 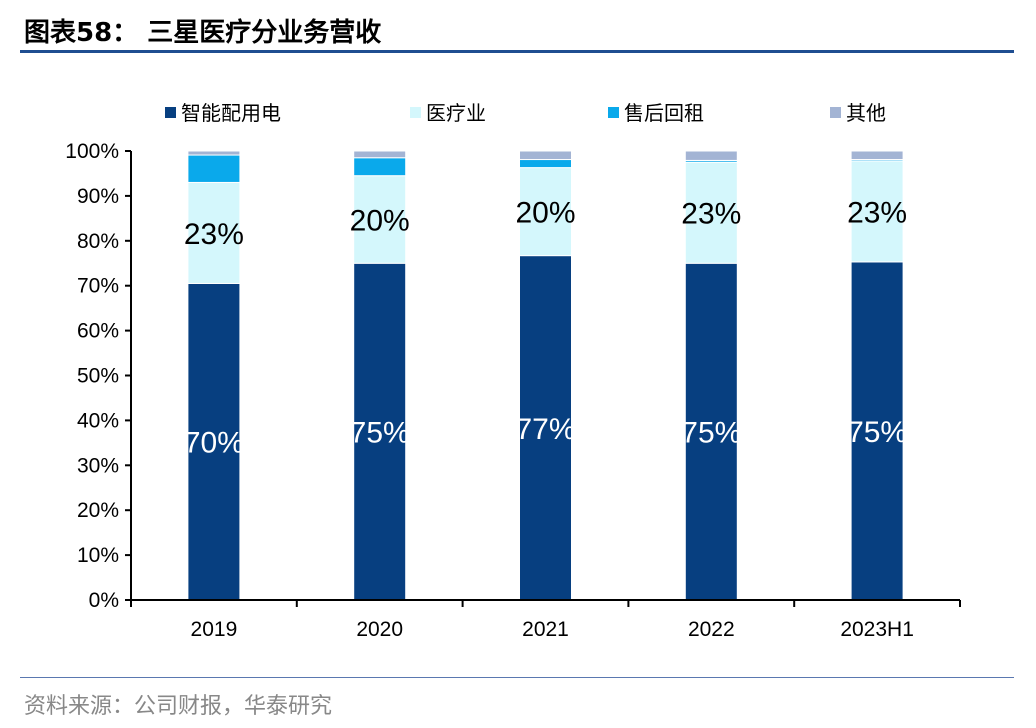 What do you see at coordinates (456, 113) in the screenshot?
I see `legend-label: 医疗业` at bounding box center [456, 113].